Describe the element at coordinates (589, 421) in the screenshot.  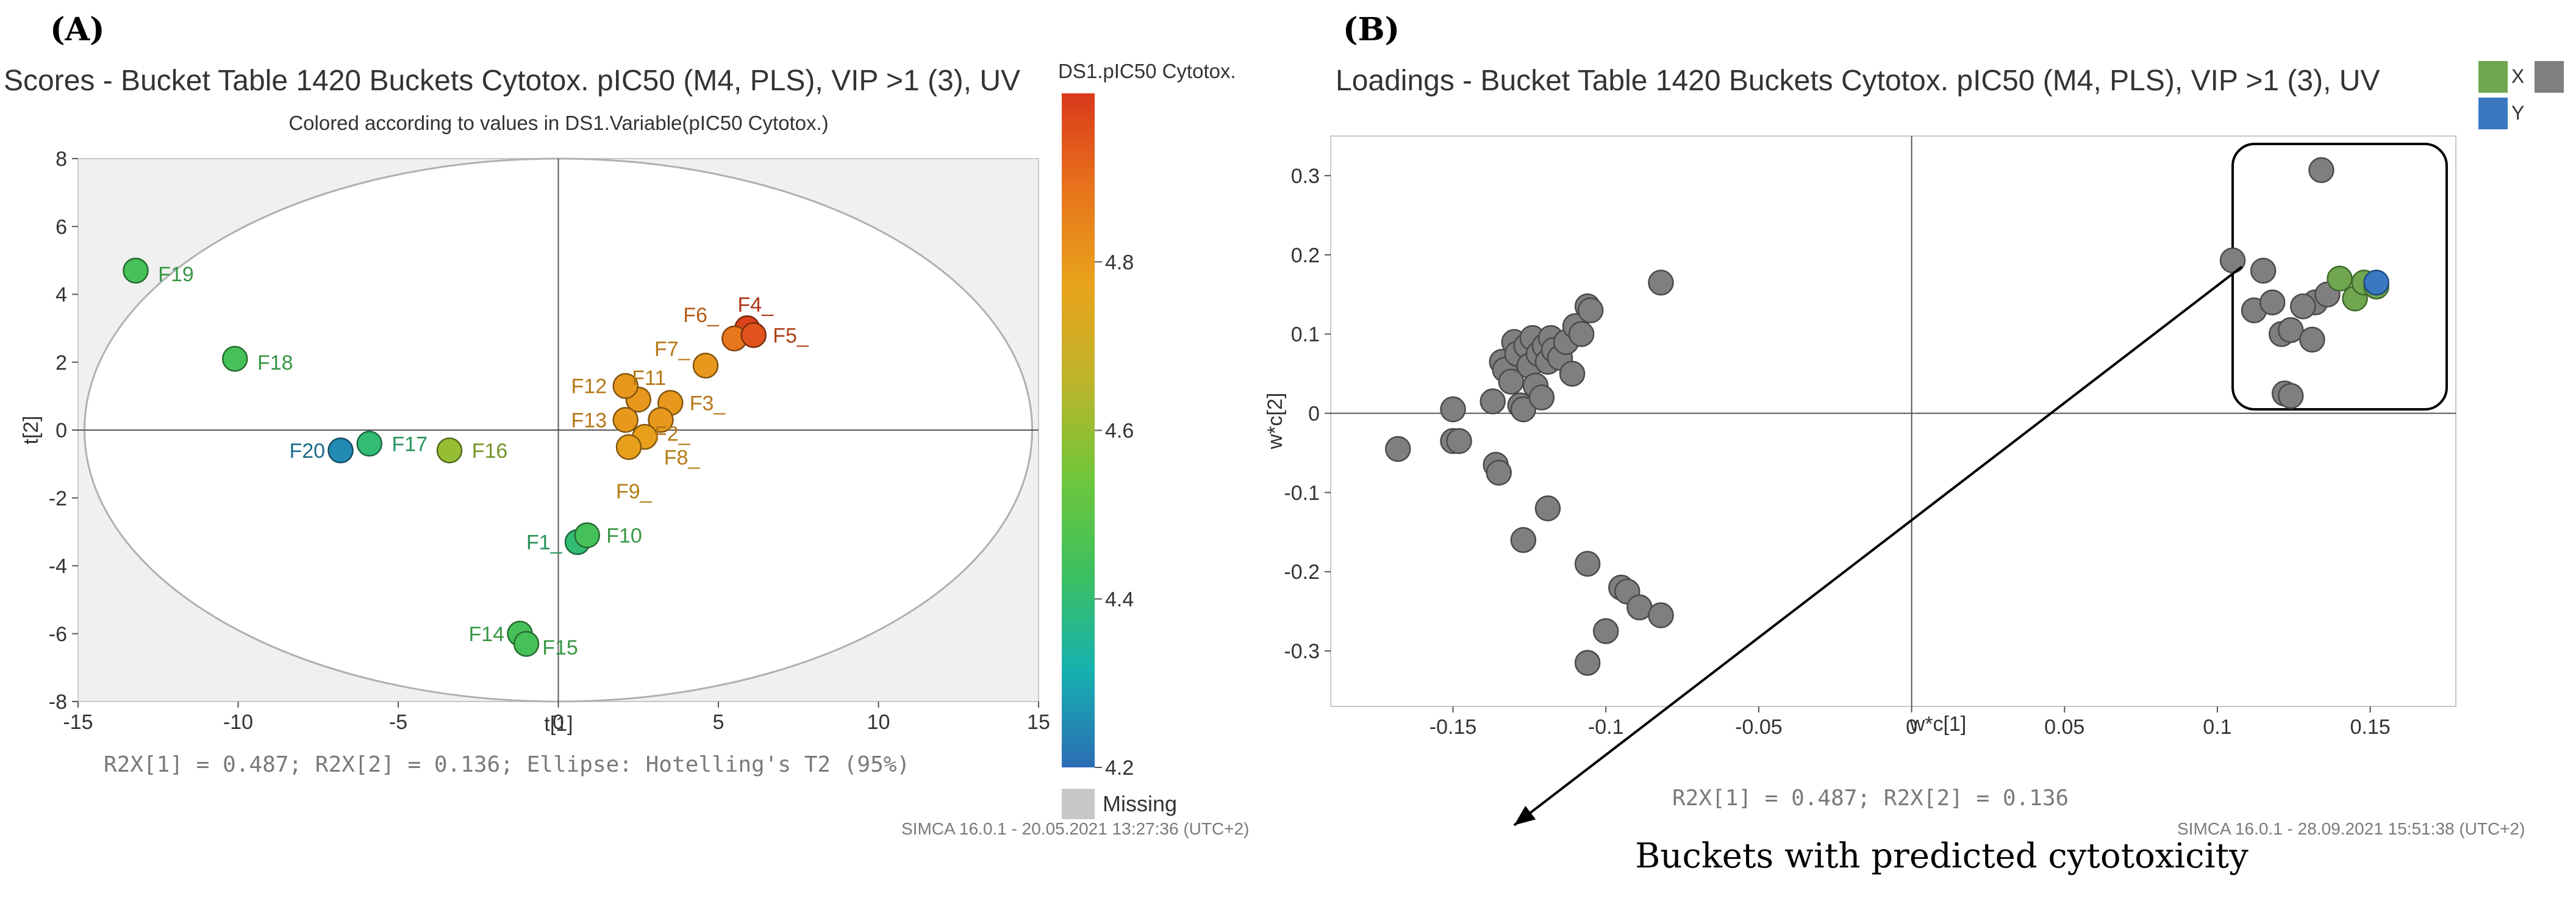
I see `score-point-label: F13` at that location.